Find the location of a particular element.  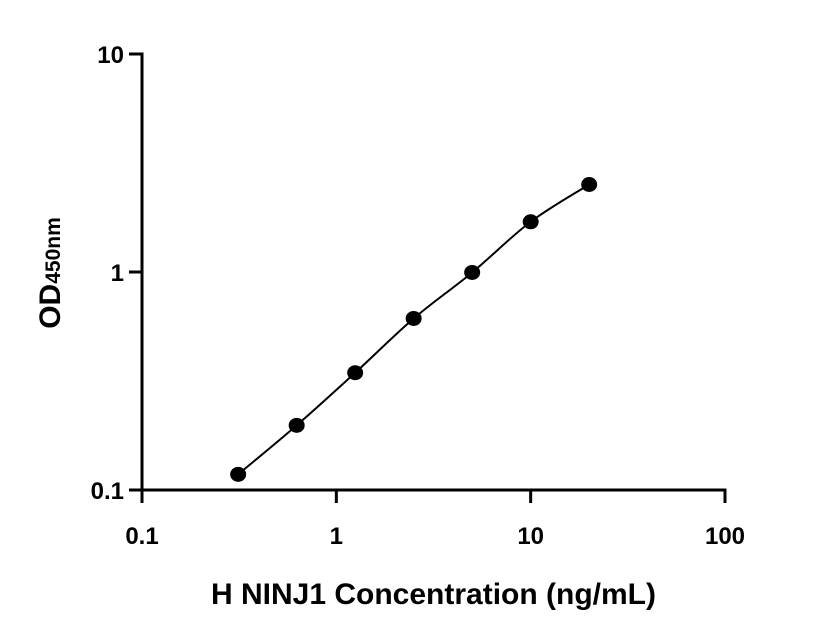

x-axis-ticks: 0.1 1 10 100 is located at coordinates (435, 520).